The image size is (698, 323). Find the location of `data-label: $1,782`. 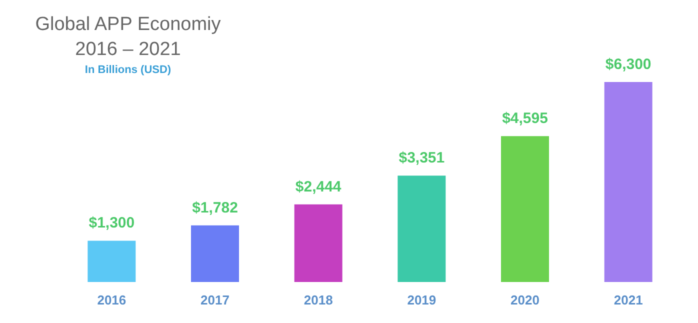

data-label: $1,782 is located at coordinates (215, 207).